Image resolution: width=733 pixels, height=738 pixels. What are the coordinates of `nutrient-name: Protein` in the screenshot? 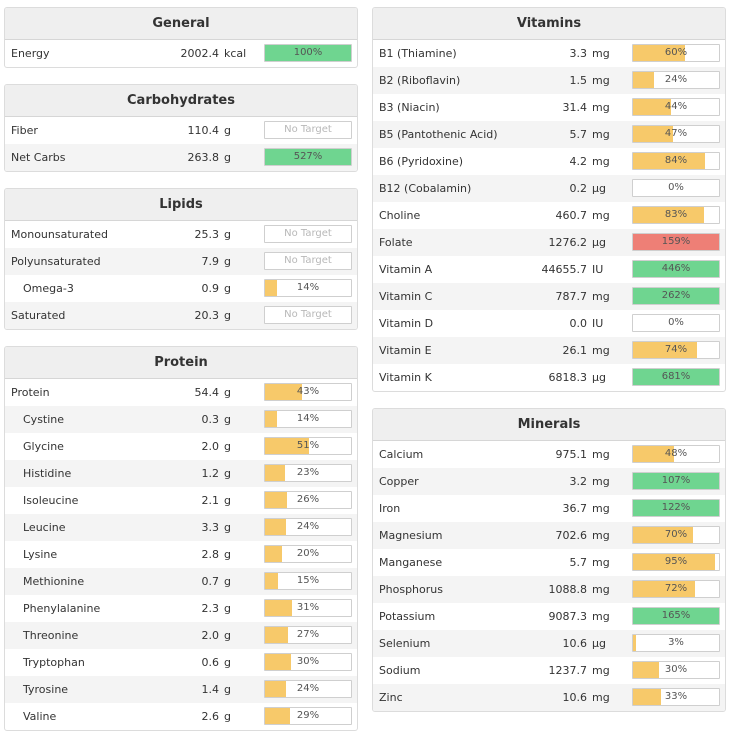 It's located at (30, 392).